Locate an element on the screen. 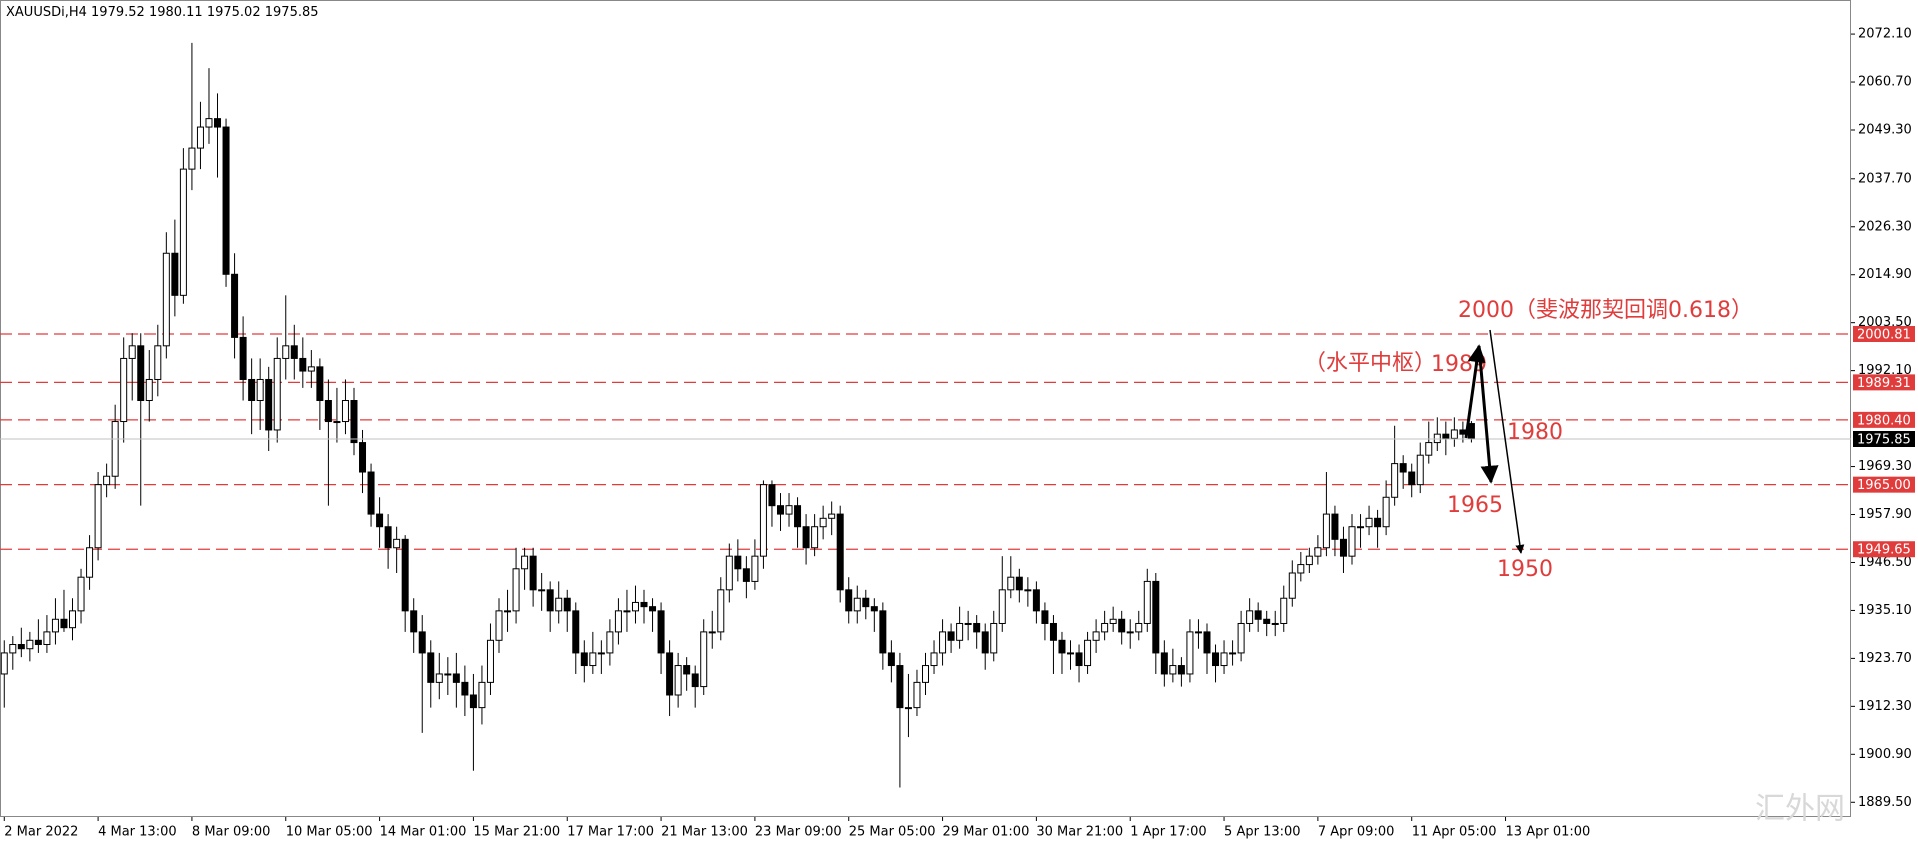  y-tick-label: 2049.30 is located at coordinates (1885, 129).